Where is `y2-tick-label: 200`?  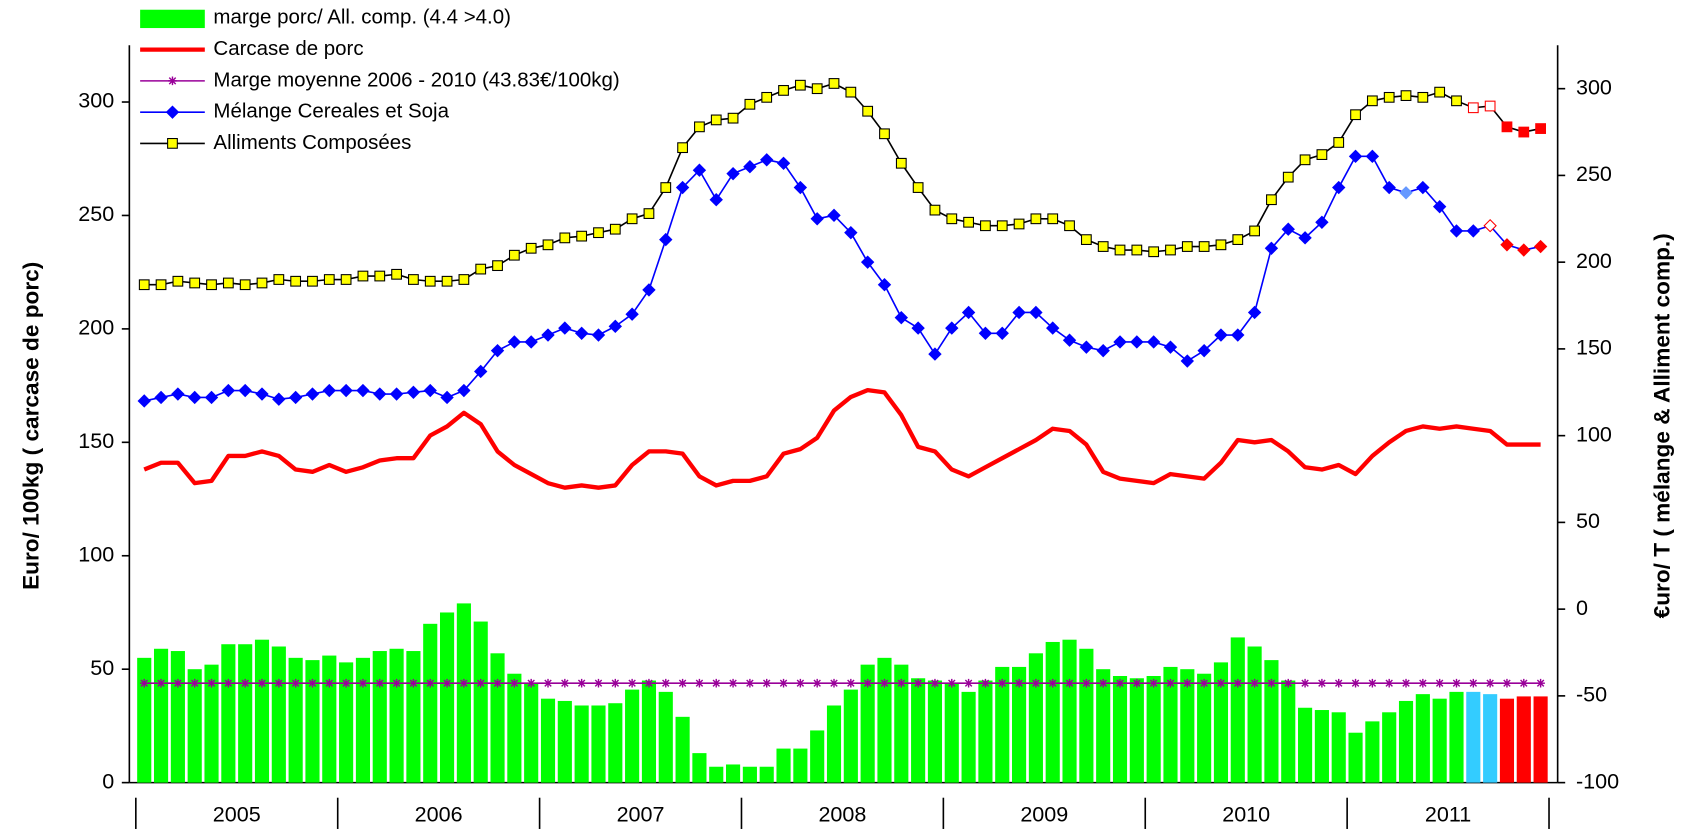 y2-tick-label: 200 is located at coordinates (1594, 260).